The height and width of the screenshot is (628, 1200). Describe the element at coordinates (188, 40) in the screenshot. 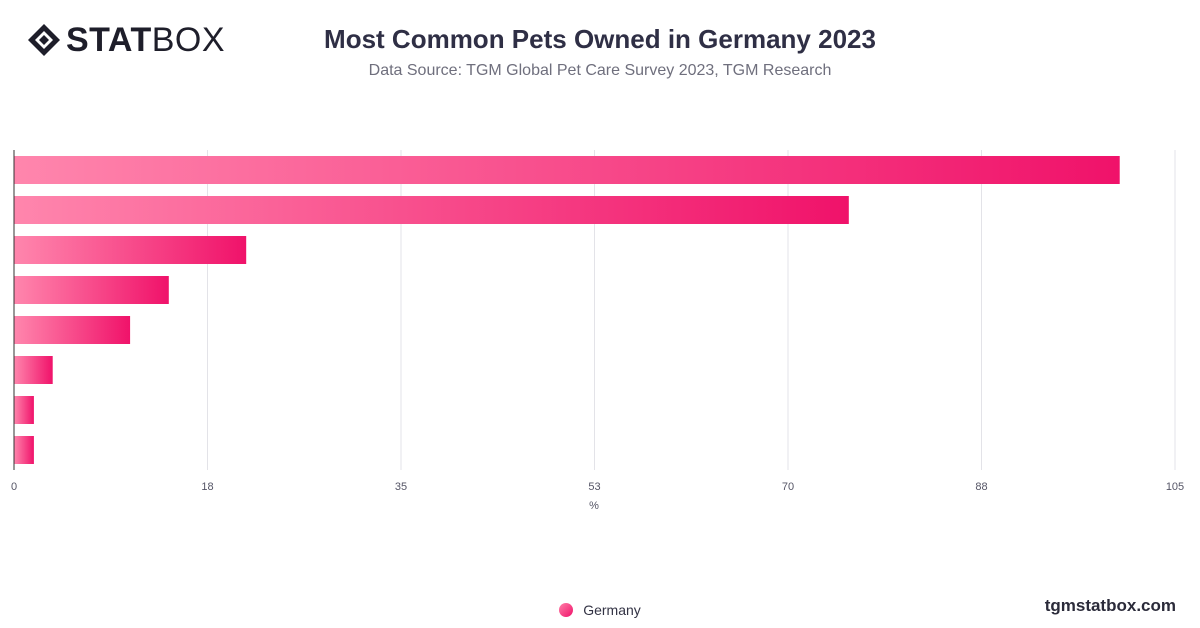

I see `logo-wordmark-thin: BOX` at that location.